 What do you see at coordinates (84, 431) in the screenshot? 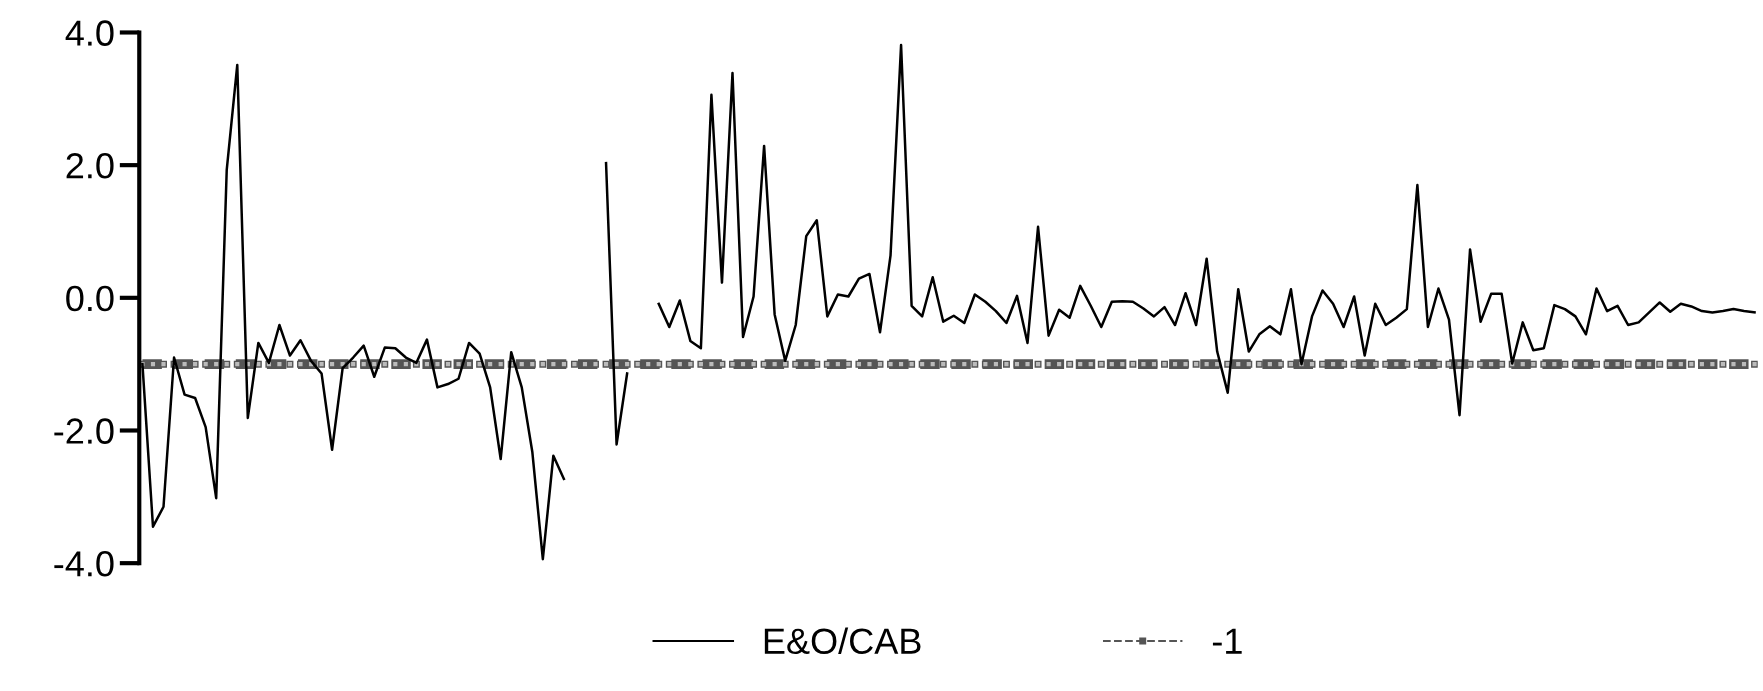
I see `y-tick-label: -2.0` at bounding box center [84, 431].